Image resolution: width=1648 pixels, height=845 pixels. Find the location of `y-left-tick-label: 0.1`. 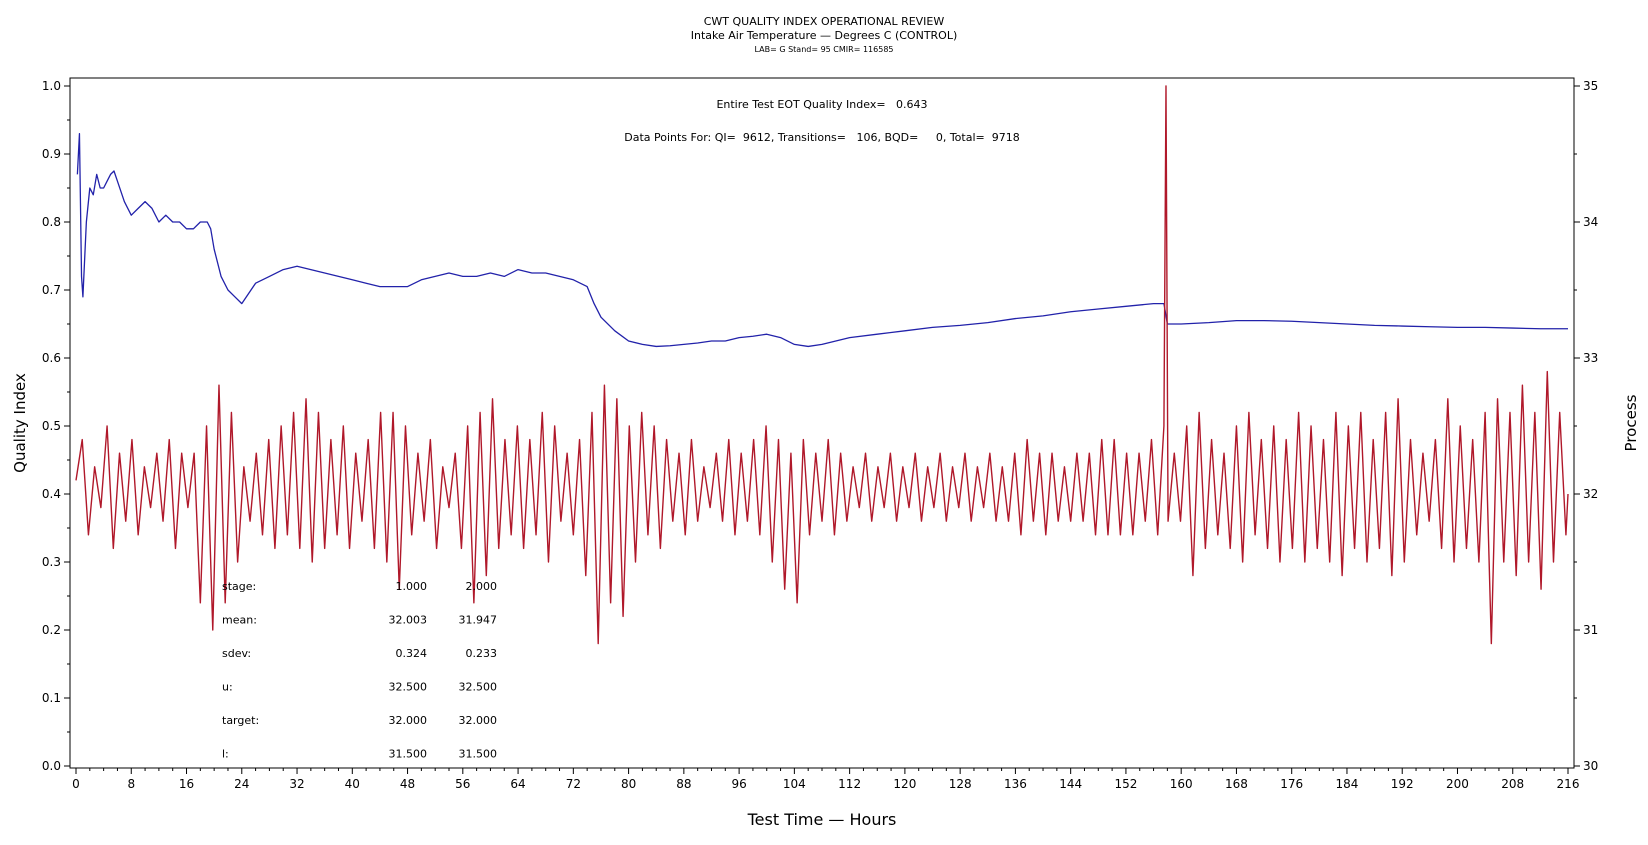

y-left-tick-label: 0.1 is located at coordinates (51, 698).